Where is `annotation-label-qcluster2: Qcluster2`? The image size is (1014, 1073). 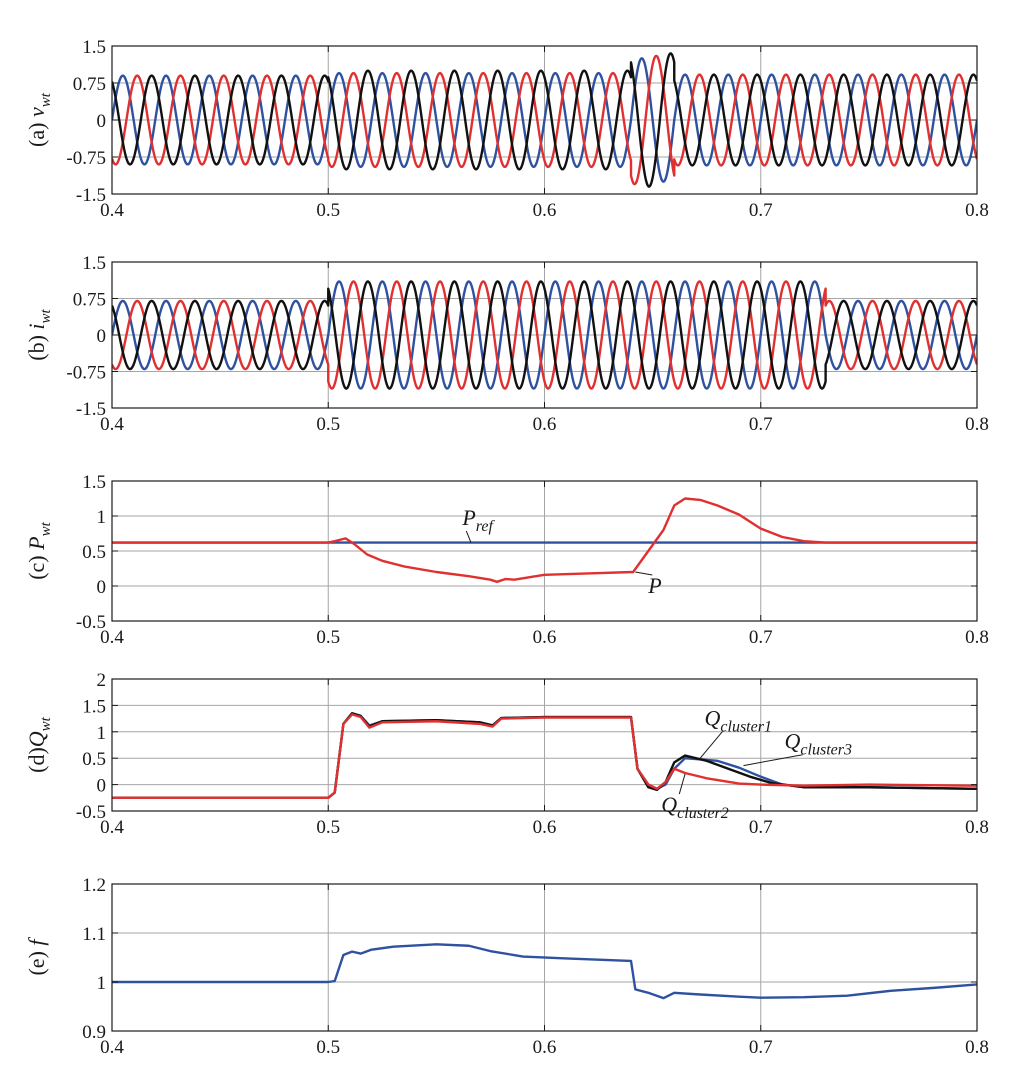
annotation-label-qcluster2: Qcluster2 is located at coordinates (694, 807).